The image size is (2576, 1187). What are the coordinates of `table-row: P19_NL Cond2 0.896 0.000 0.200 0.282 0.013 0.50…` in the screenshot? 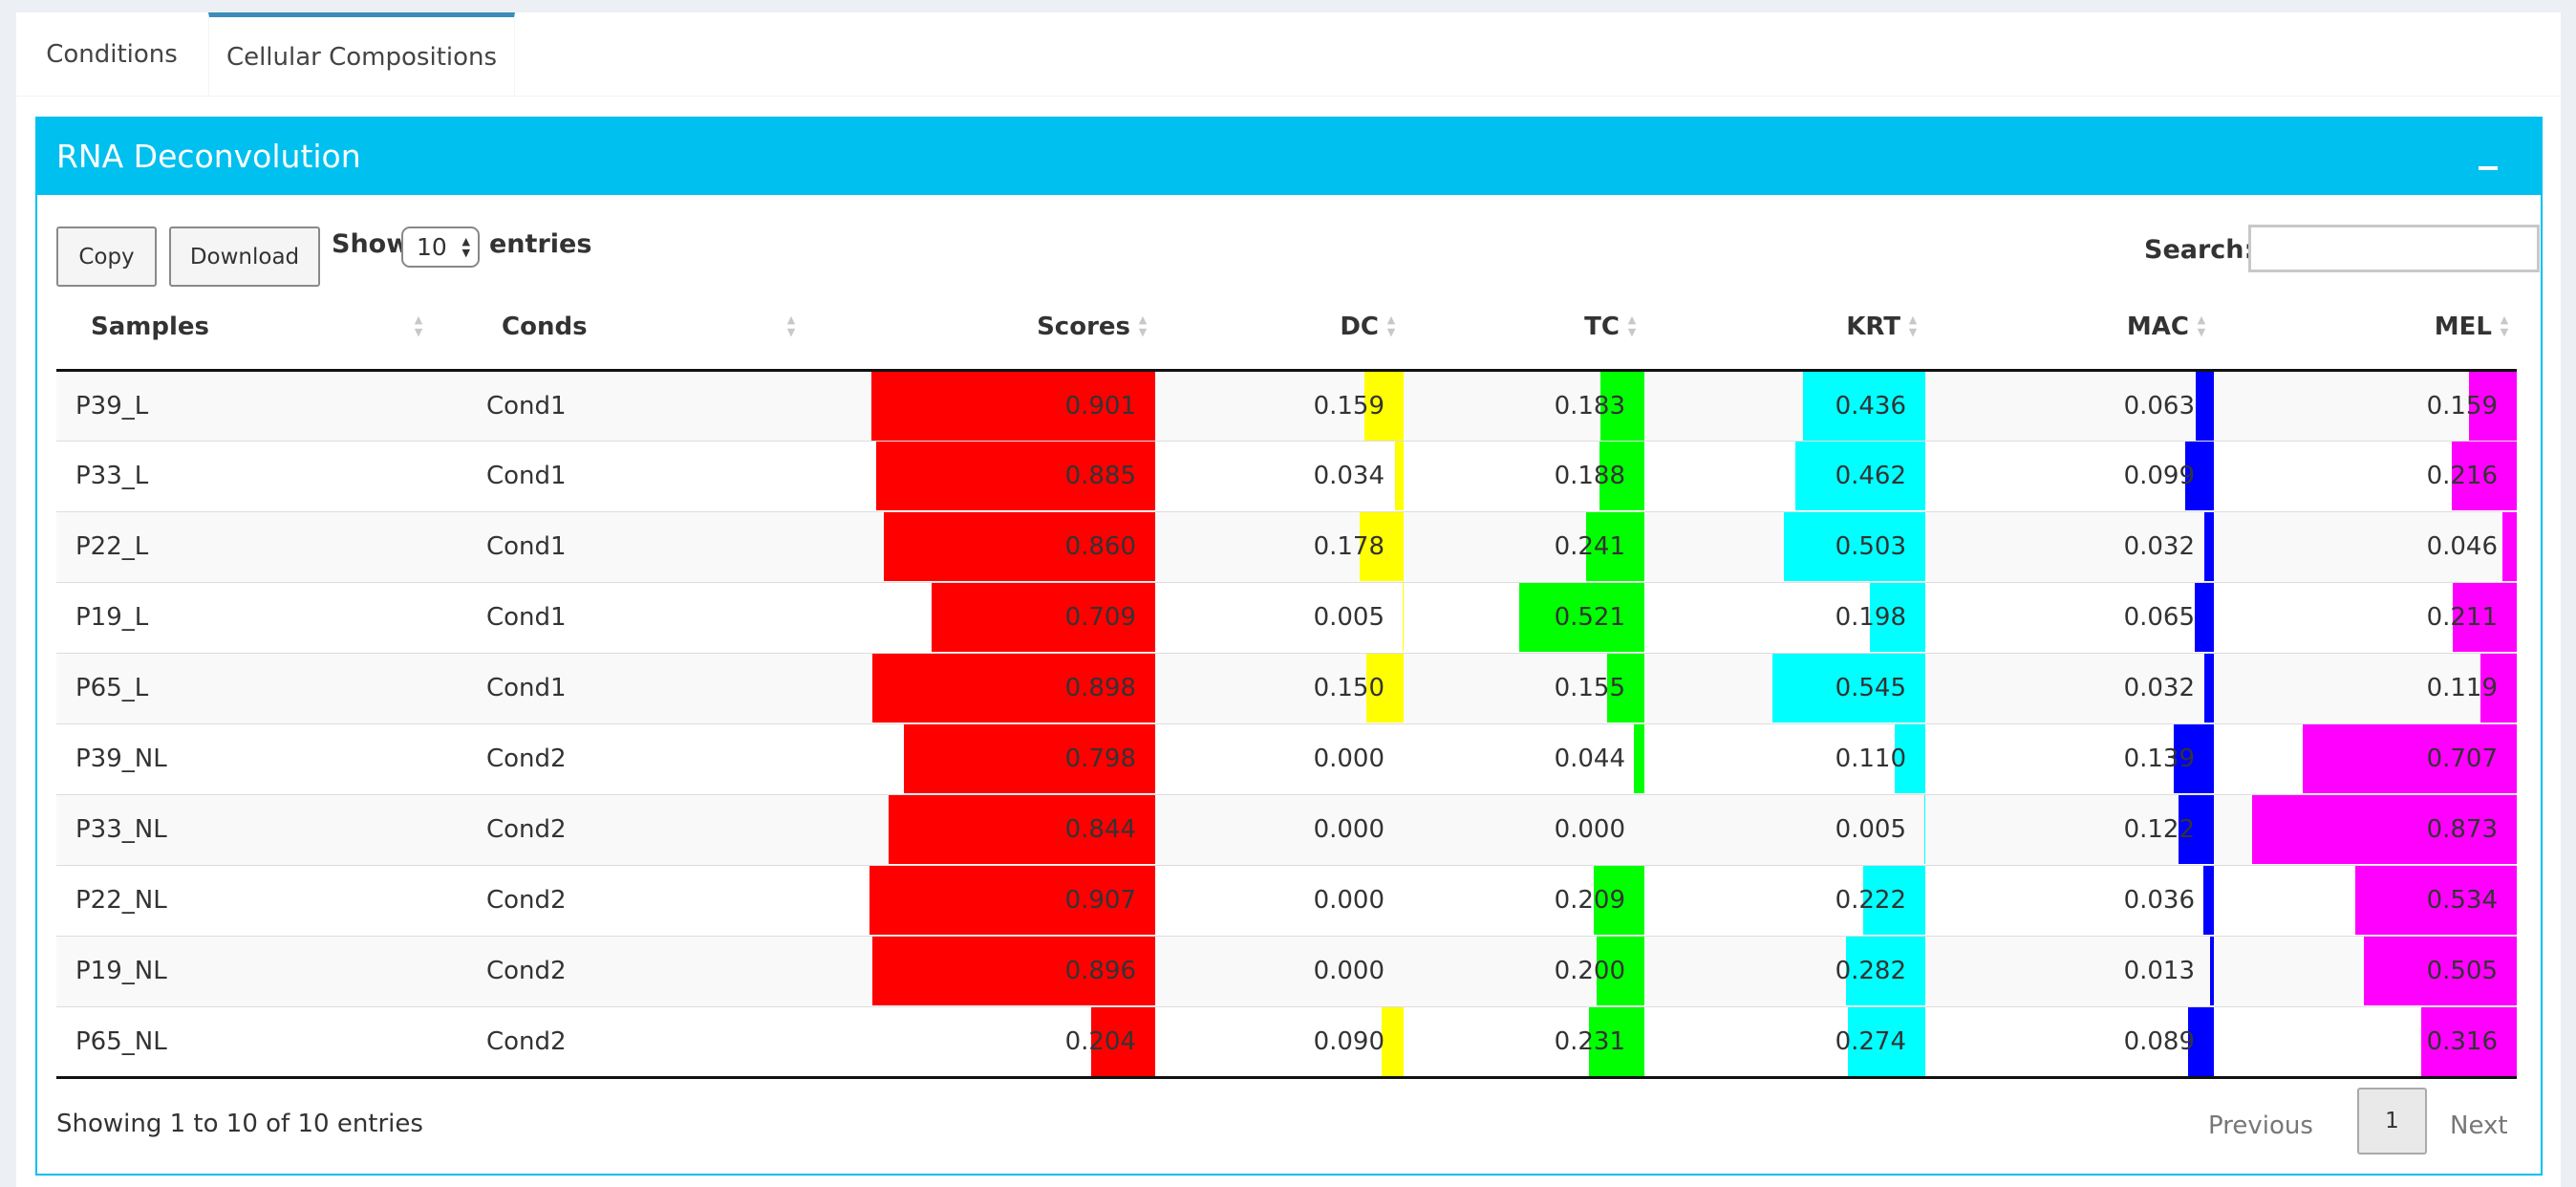 It's located at (1286, 970).